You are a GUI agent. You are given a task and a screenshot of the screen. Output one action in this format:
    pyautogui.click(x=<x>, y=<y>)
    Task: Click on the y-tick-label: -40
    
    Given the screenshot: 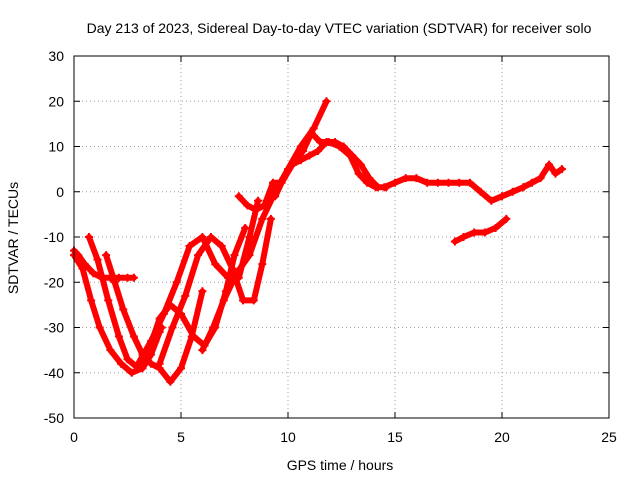 What is the action you would take?
    pyautogui.click(x=54, y=373)
    